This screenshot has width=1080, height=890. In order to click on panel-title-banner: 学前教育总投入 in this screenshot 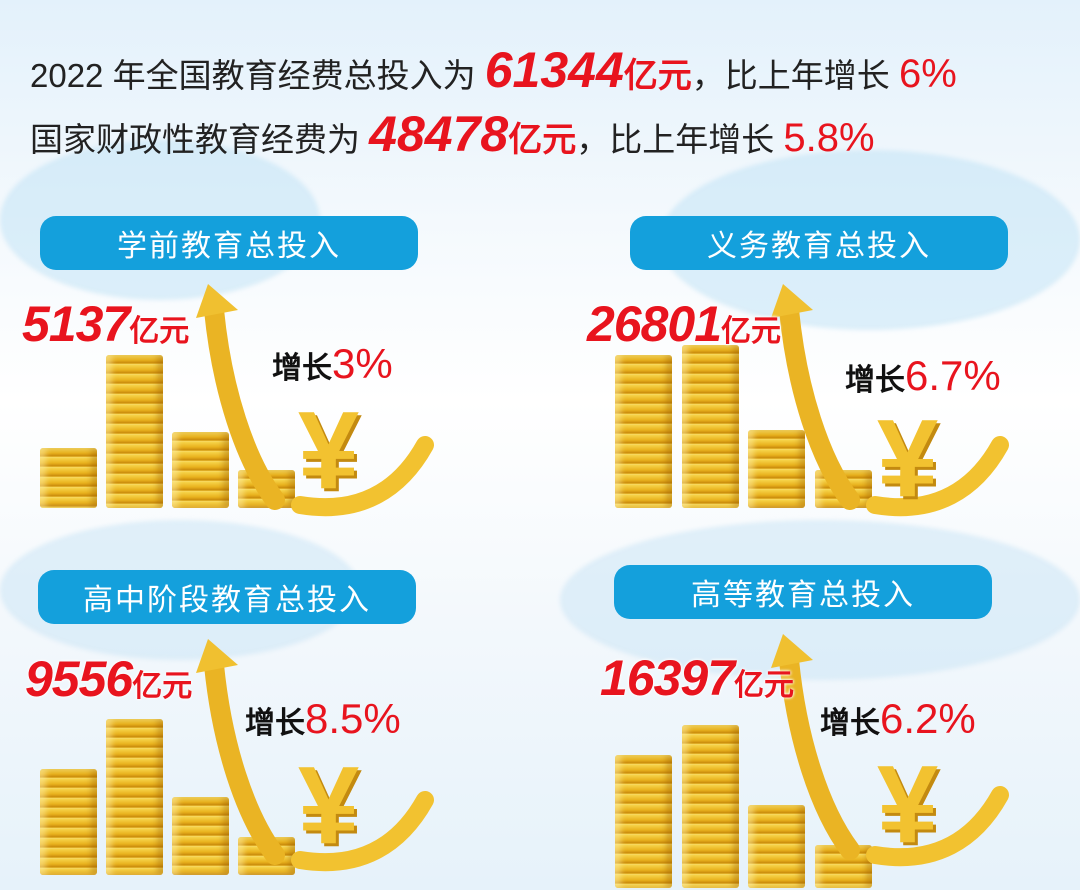, I will do `click(229, 243)`.